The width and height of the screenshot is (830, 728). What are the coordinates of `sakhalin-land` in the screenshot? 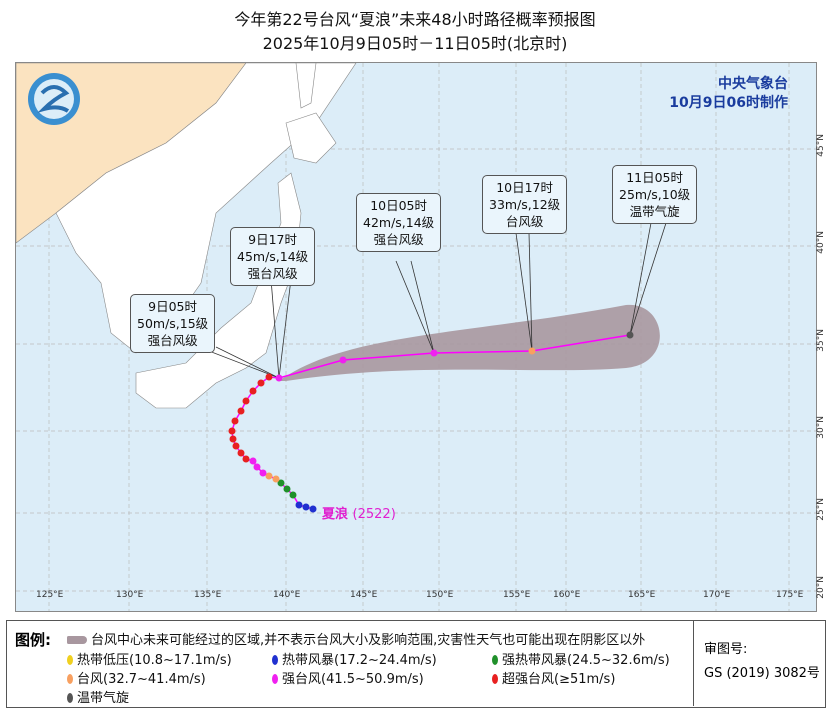 It's located at (306, 86).